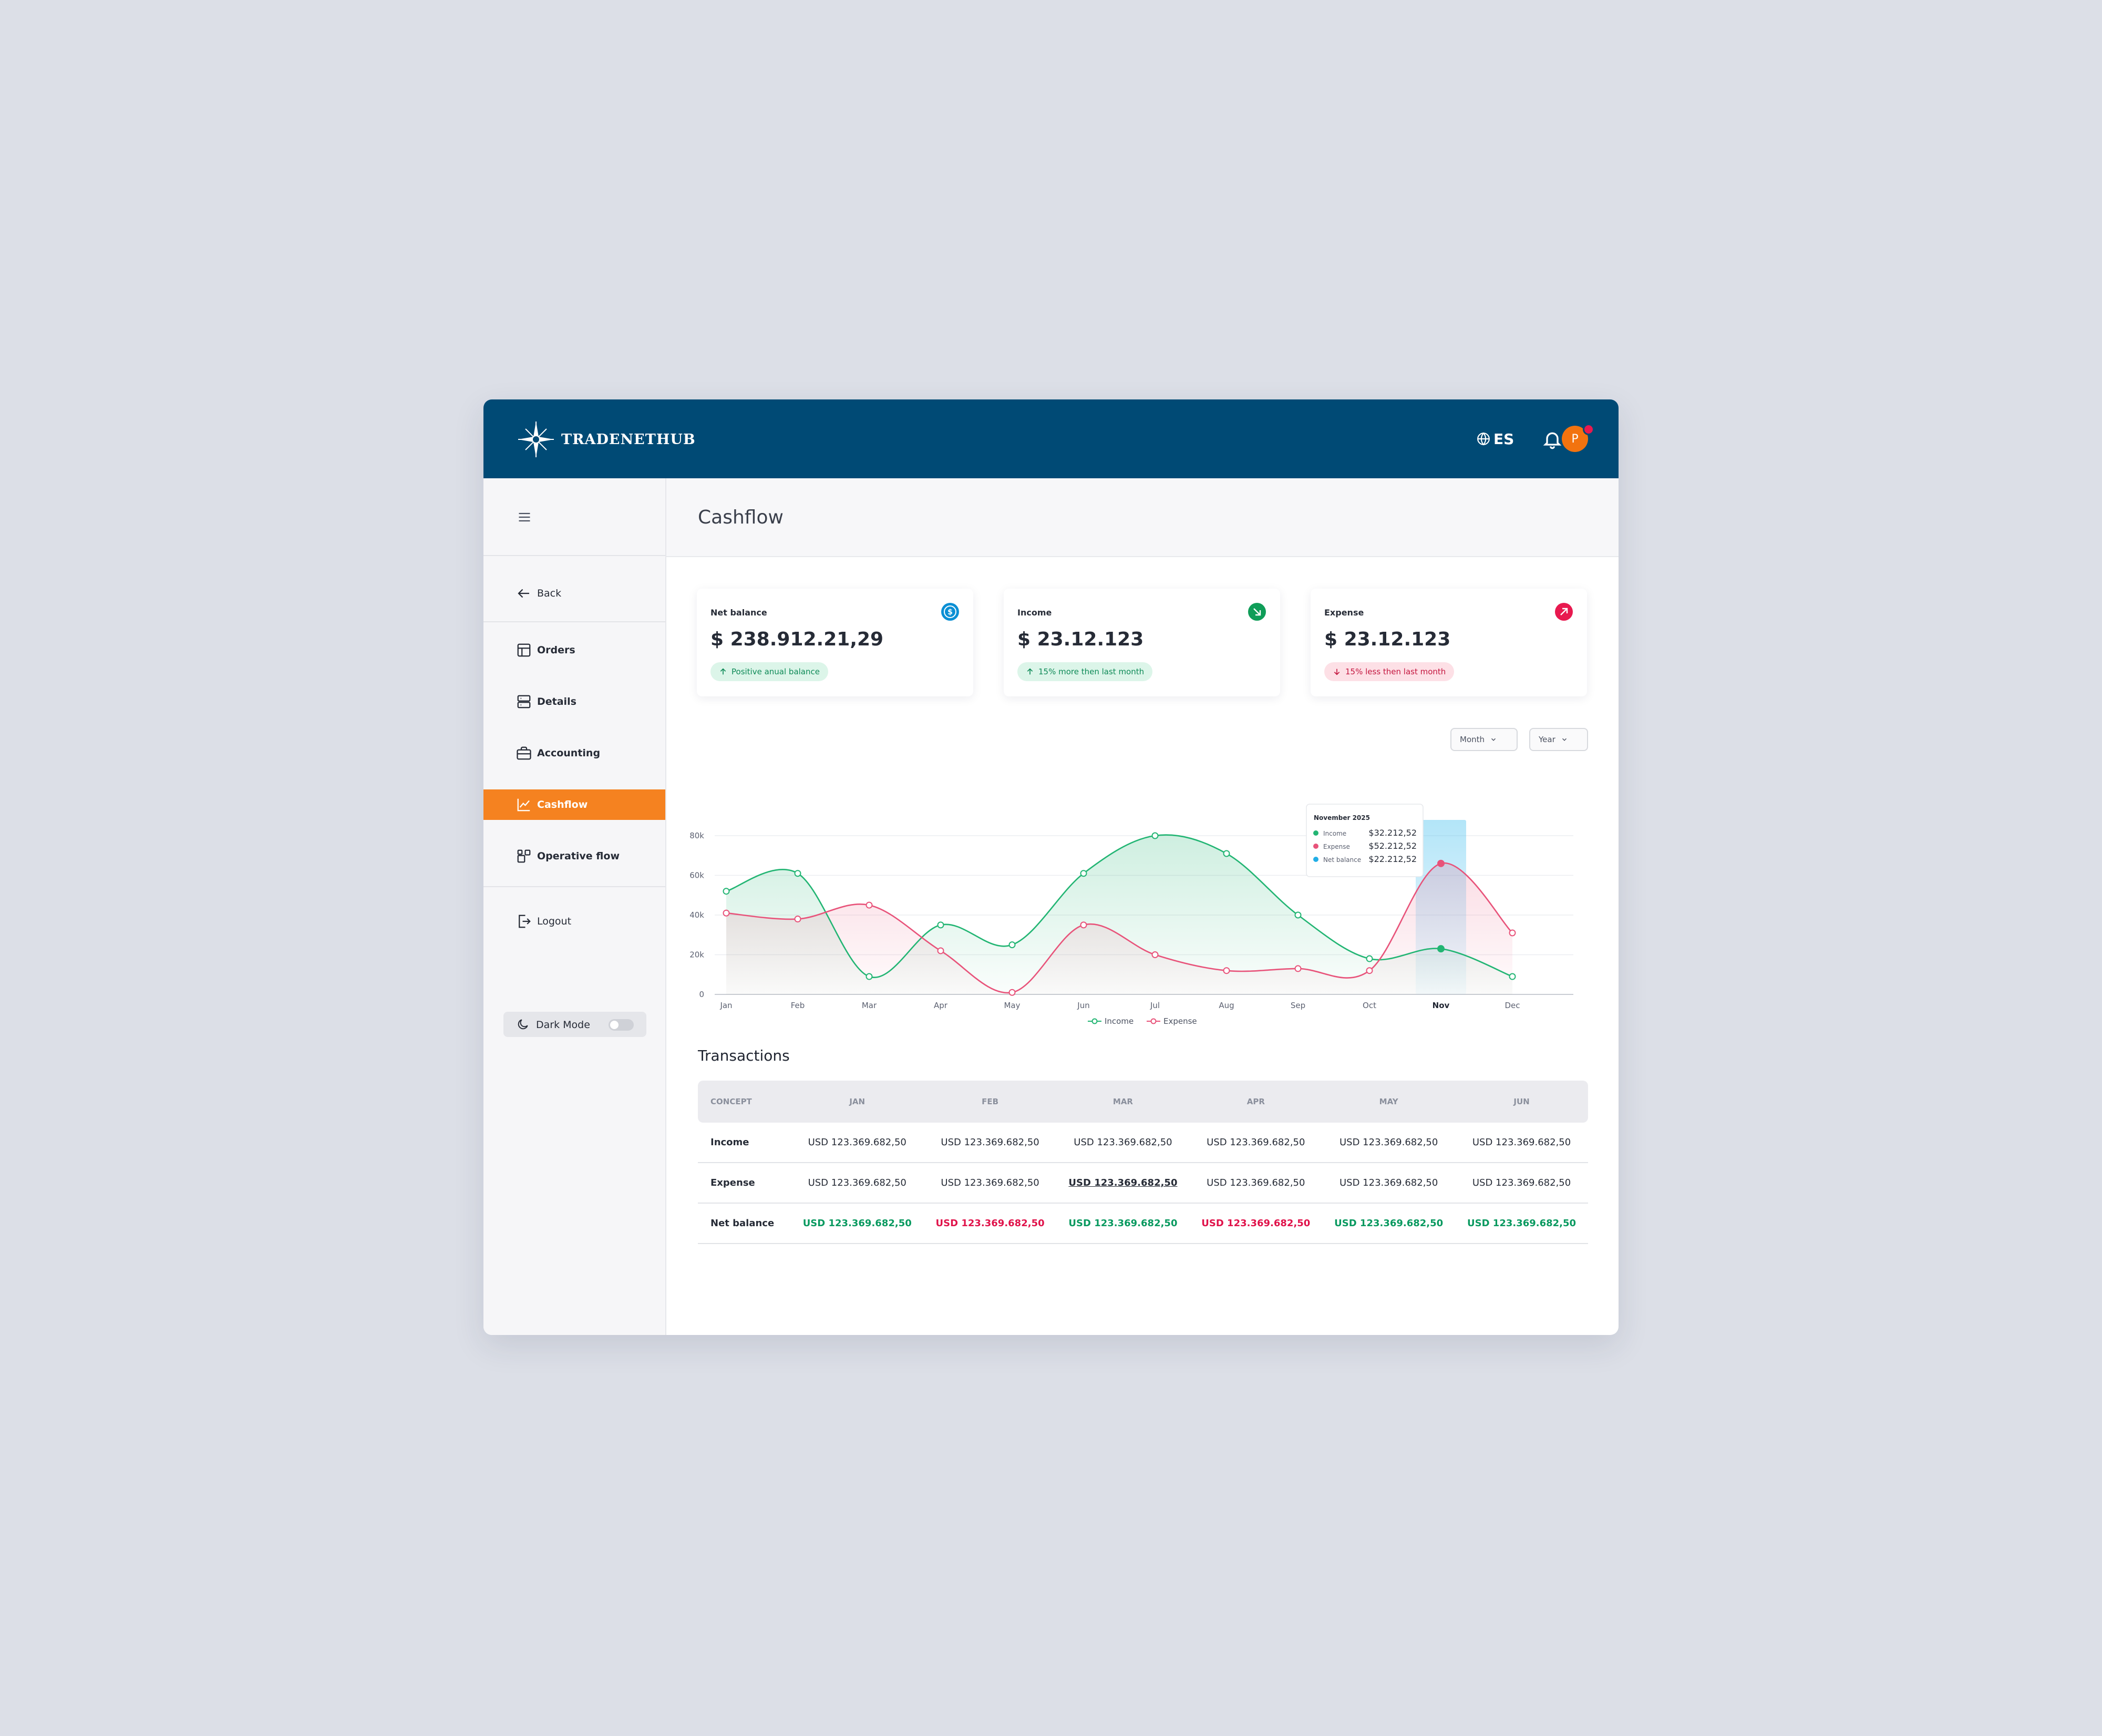  Describe the element at coordinates (1558, 739) in the screenshot. I see `year-select: Year` at that location.